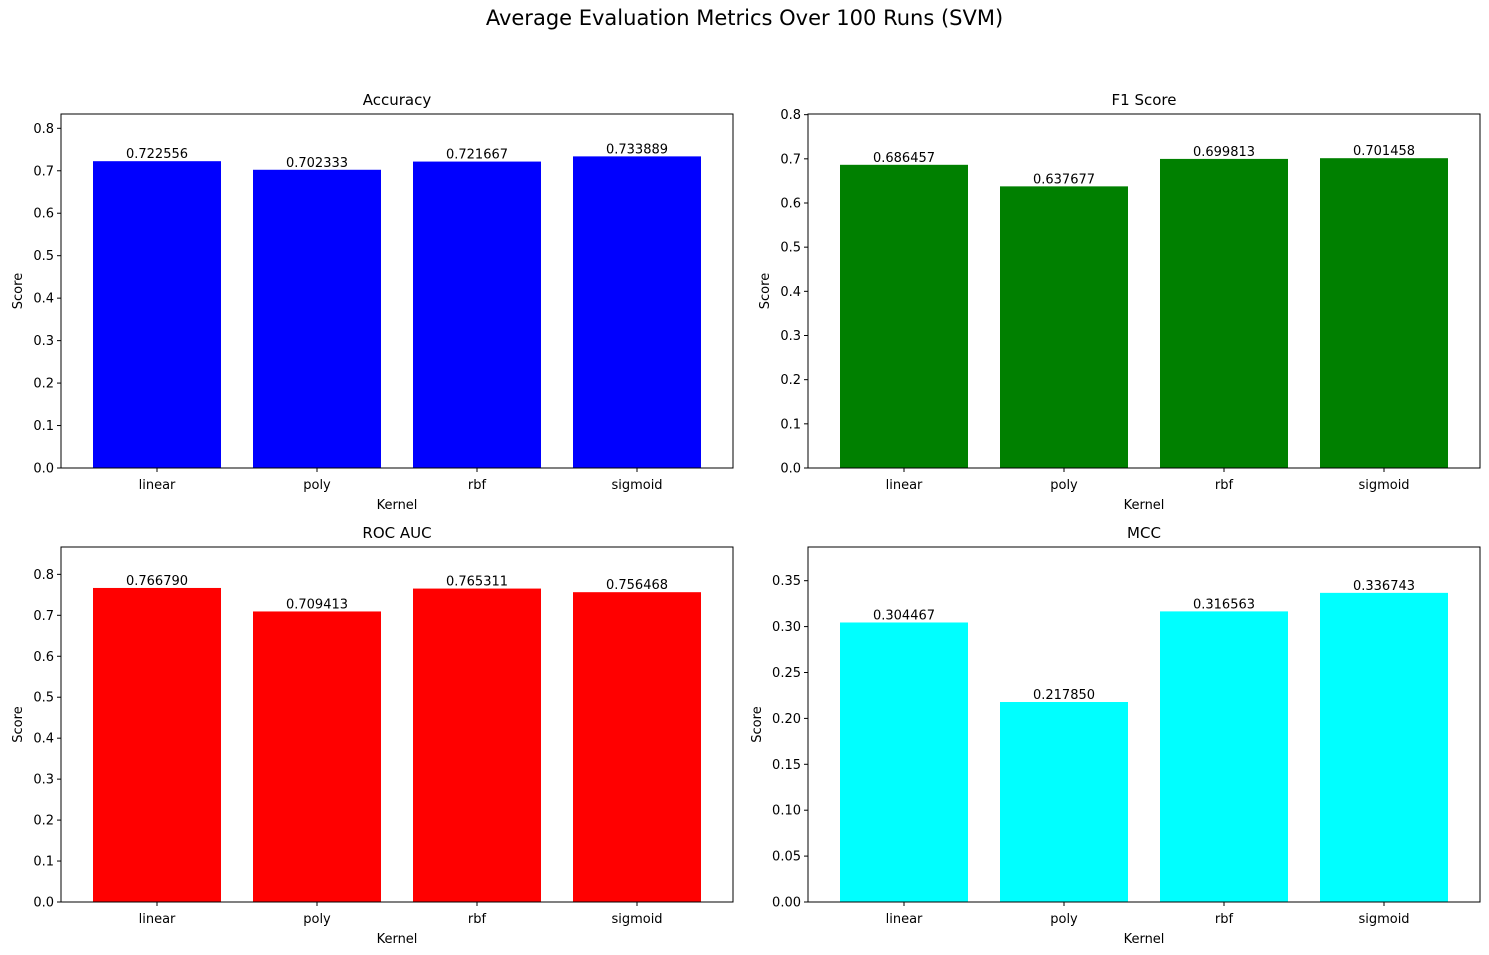 The image size is (1489, 955). I want to click on y-tick-label-roc-auc: 0.2, so click(43, 821).